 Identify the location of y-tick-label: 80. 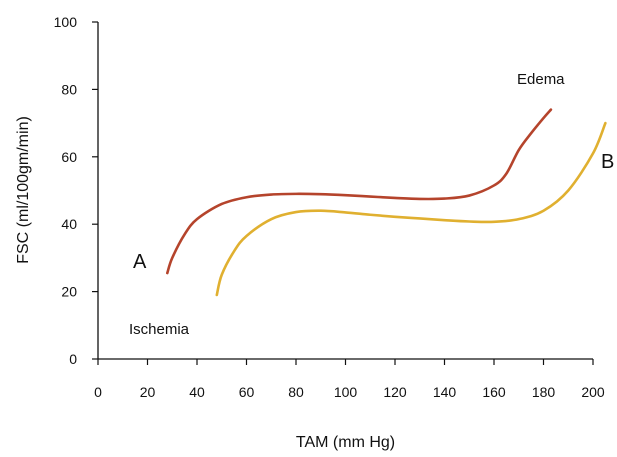
(69, 89).